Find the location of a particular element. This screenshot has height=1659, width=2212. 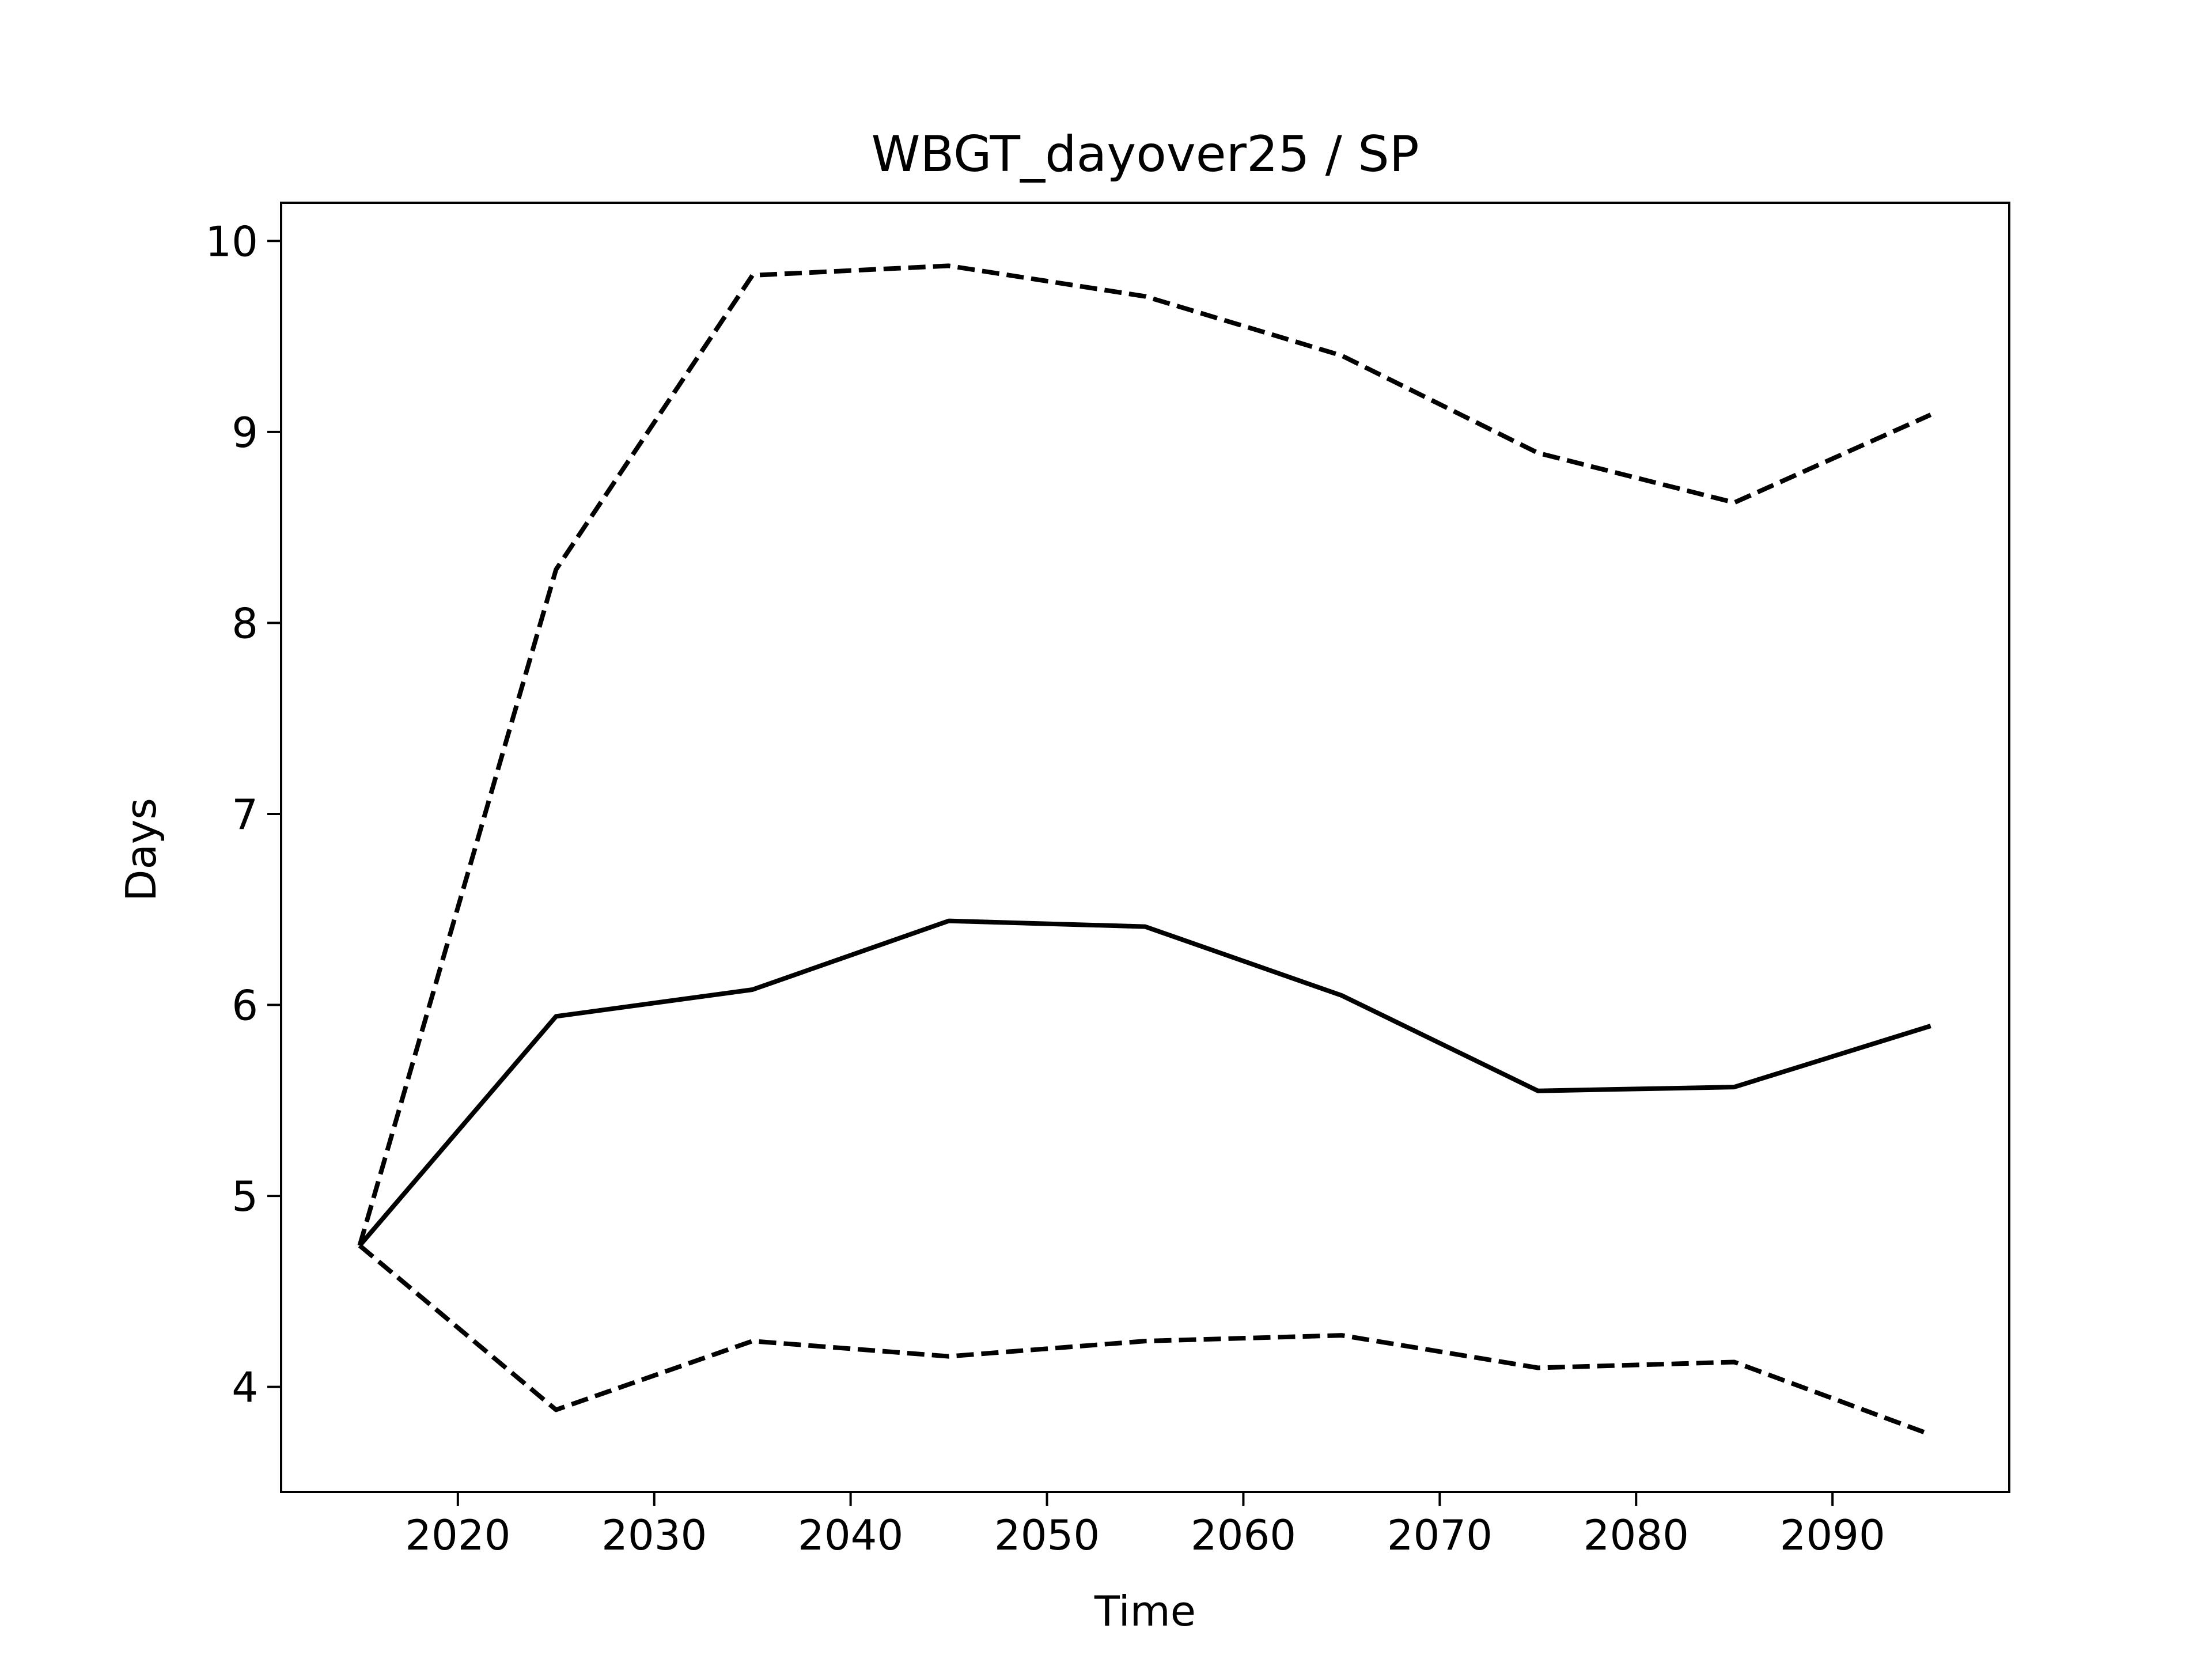

y-tick-label: 10 is located at coordinates (231, 241).